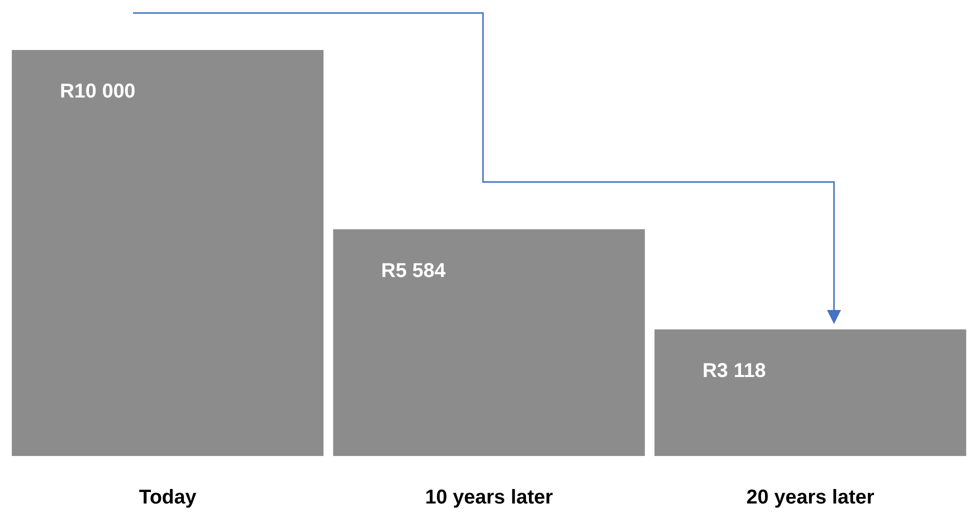  I want to click on x-tick-label: 10 years later, so click(489, 497).